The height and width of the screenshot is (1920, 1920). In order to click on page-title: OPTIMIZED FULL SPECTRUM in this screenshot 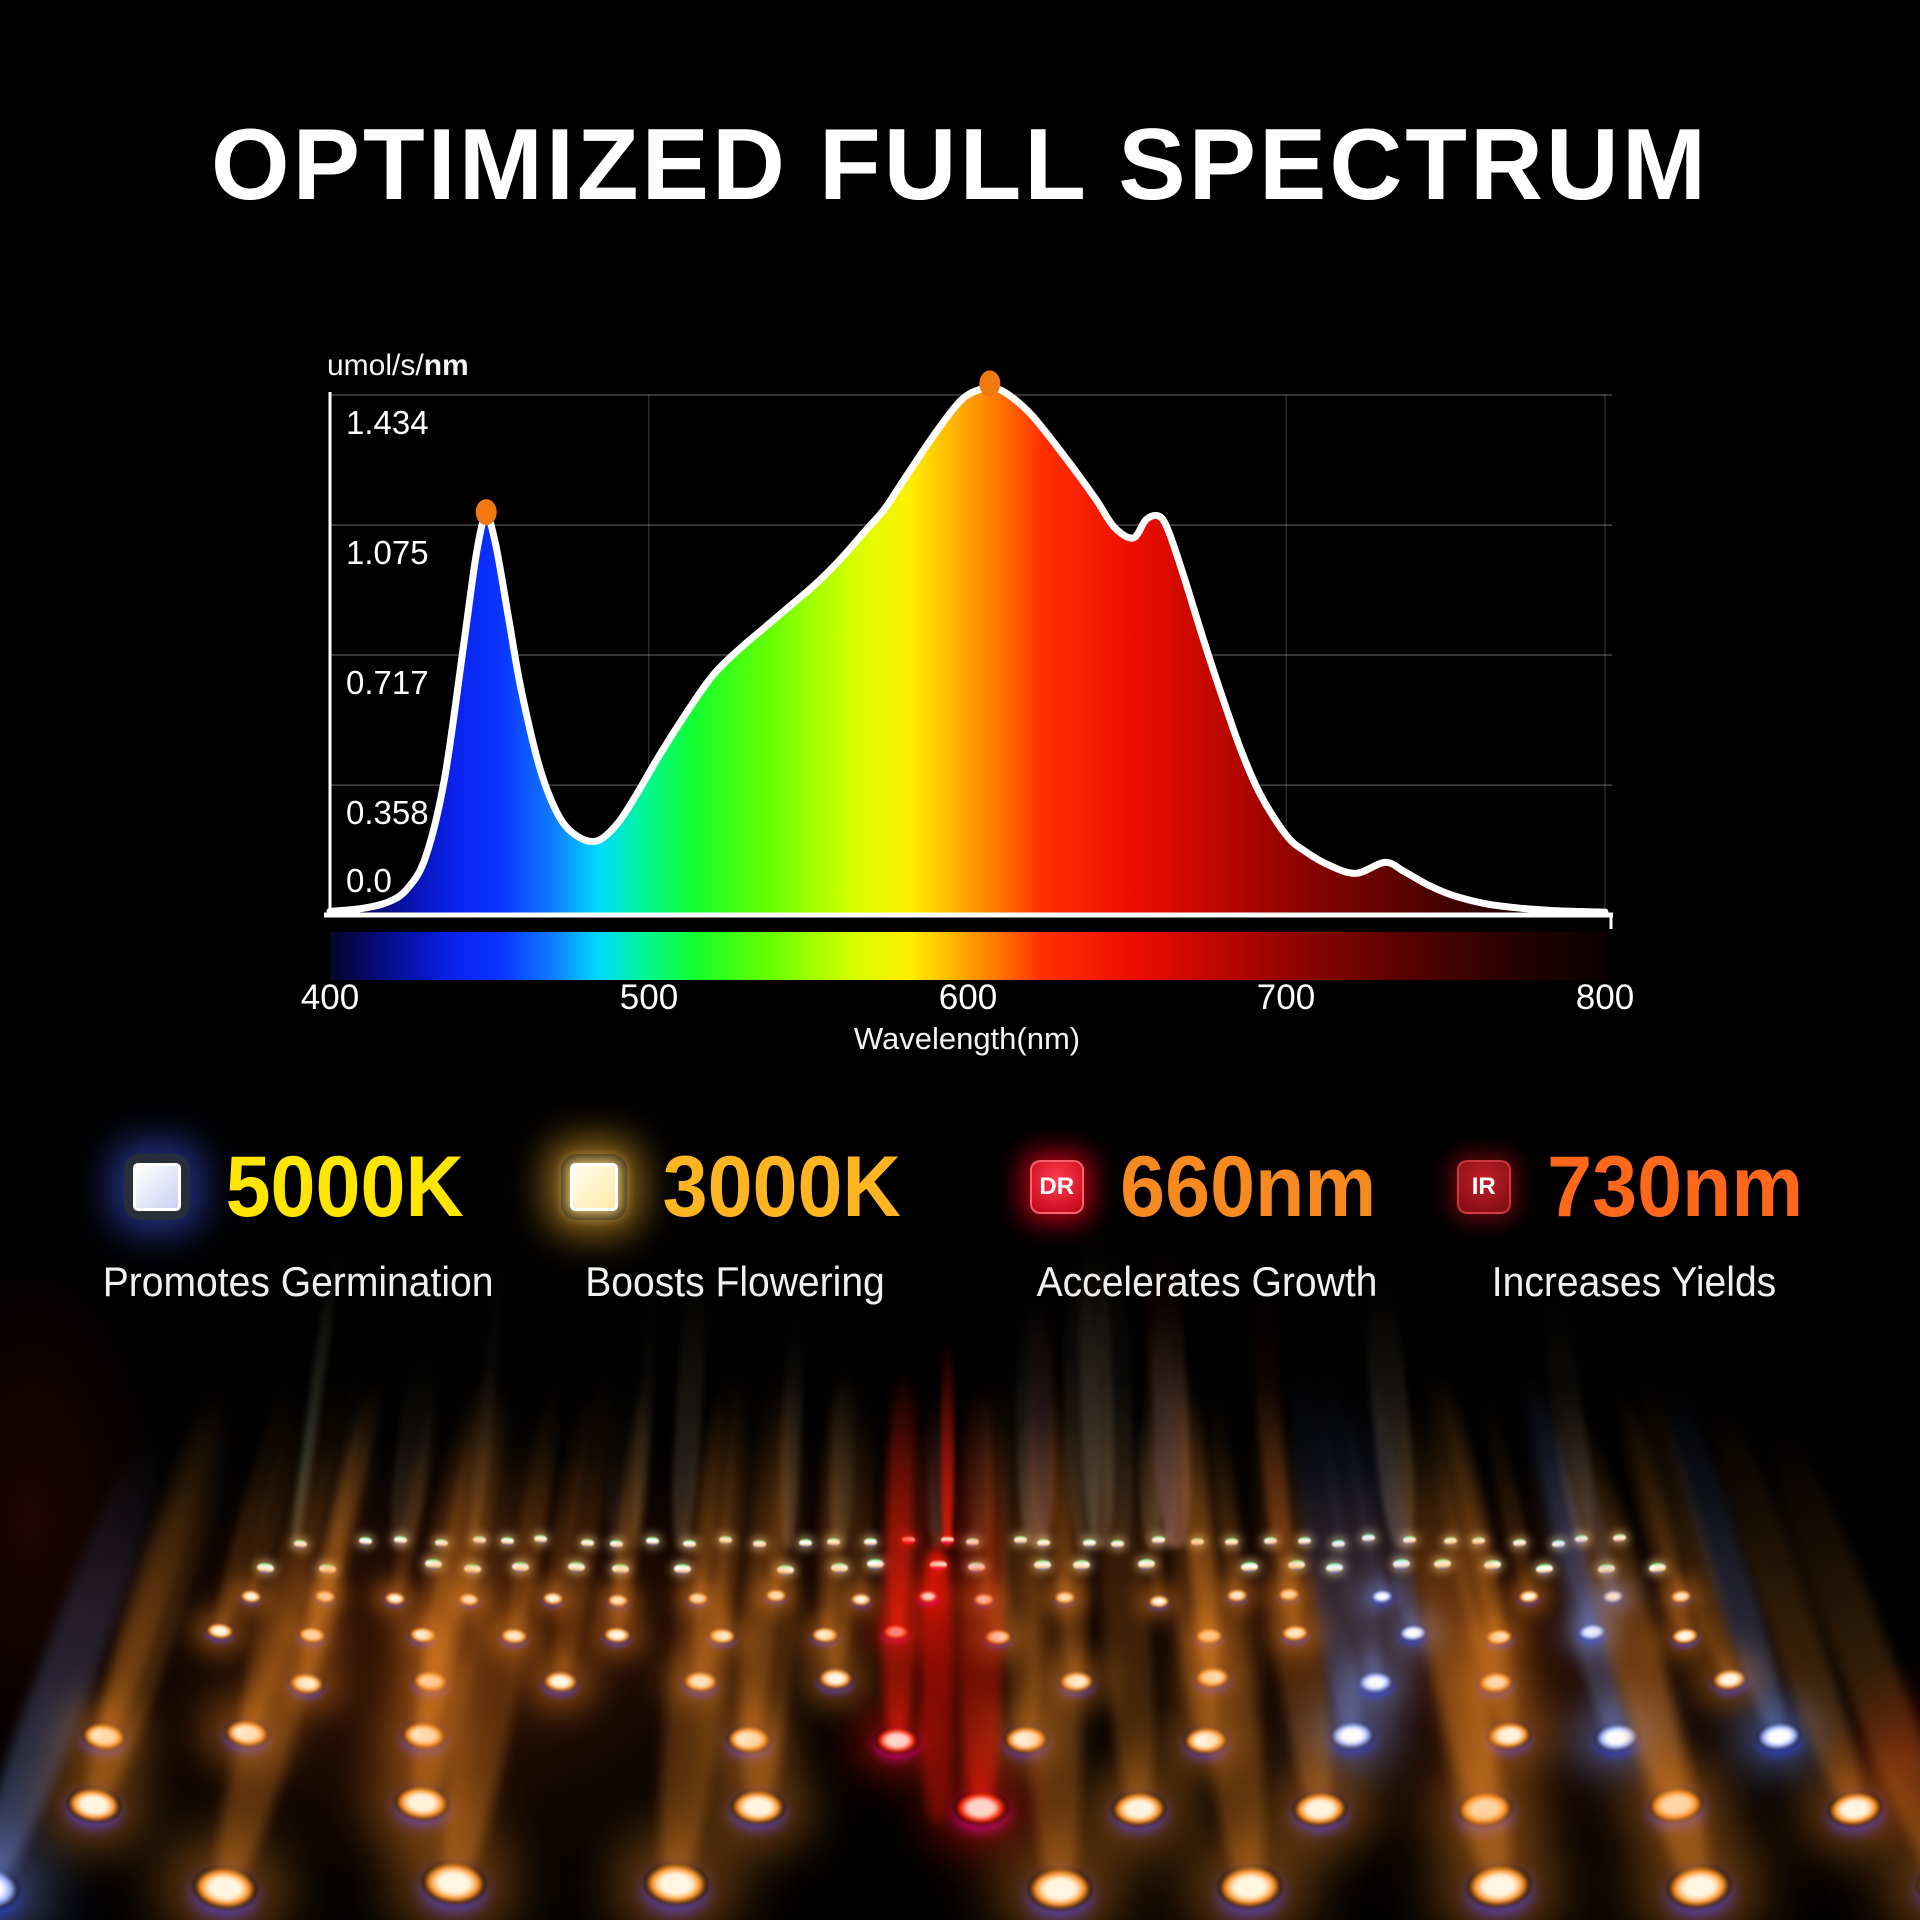, I will do `click(960, 165)`.